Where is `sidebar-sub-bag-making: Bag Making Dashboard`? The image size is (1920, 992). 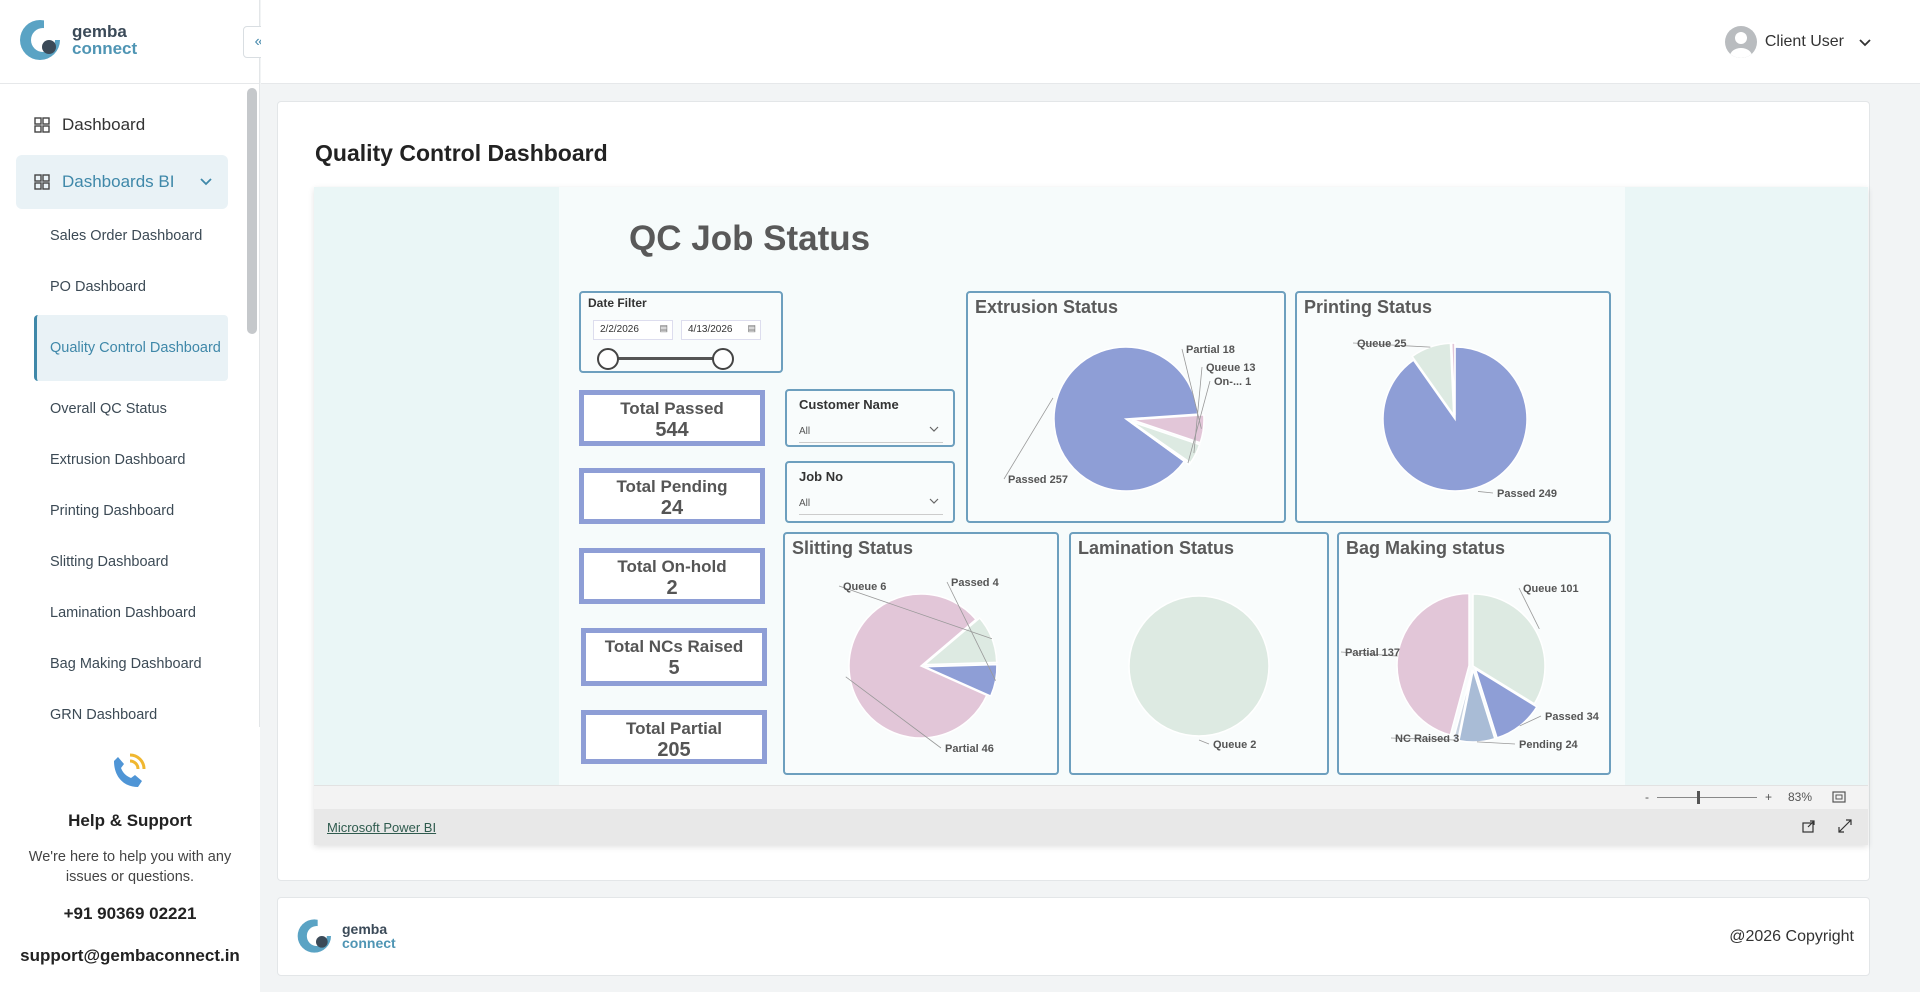
sidebar-sub-bag-making: Bag Making Dashboard is located at coordinates (126, 664).